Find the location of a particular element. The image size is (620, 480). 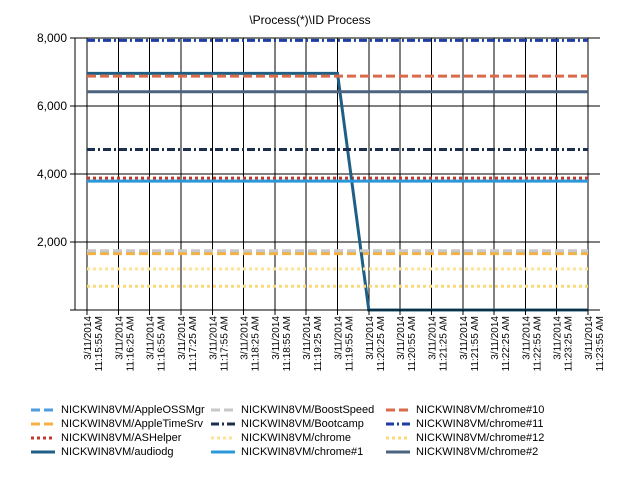

legend-item: NICKWIN8VM/chrome#12 is located at coordinates (464, 438).